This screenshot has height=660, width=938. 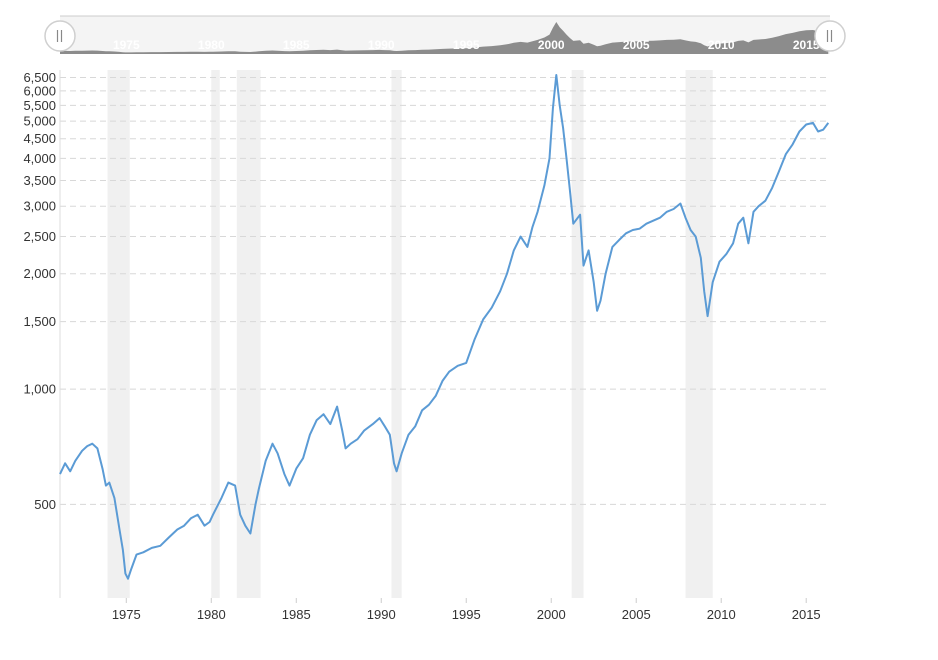 I want to click on x-tick-label: 2000, so click(x=551, y=614).